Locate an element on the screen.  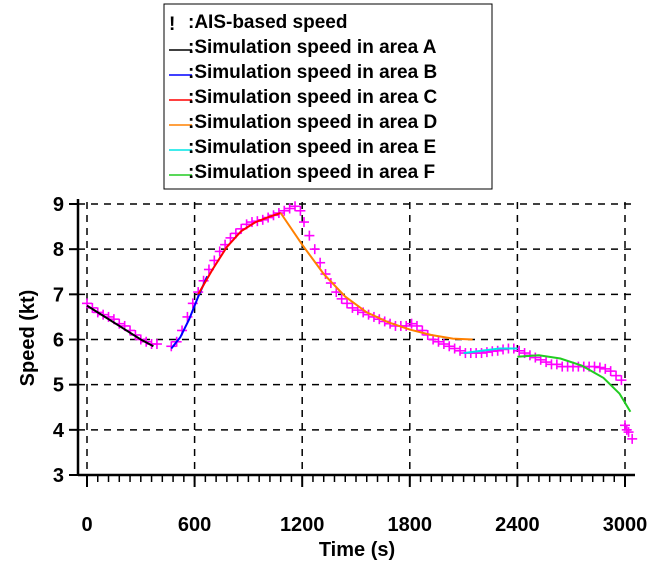
legend-label-b: :Simulation speed in area B is located at coordinates (312, 72).